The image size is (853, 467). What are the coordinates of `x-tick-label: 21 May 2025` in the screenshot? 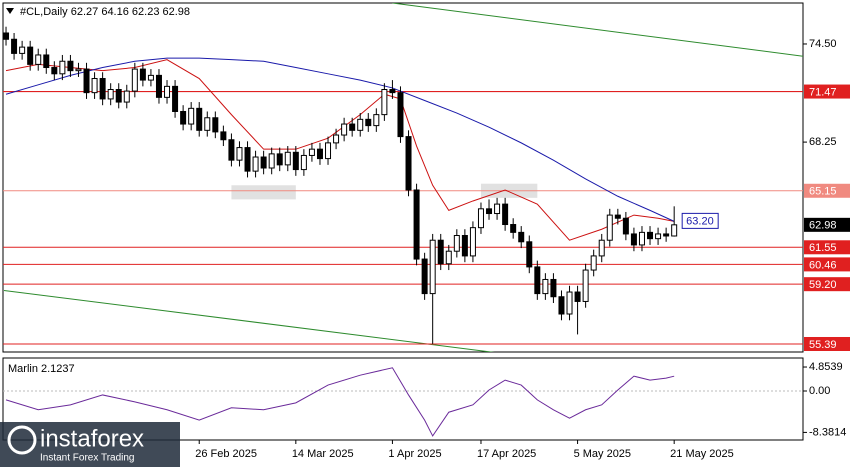 It's located at (702, 454).